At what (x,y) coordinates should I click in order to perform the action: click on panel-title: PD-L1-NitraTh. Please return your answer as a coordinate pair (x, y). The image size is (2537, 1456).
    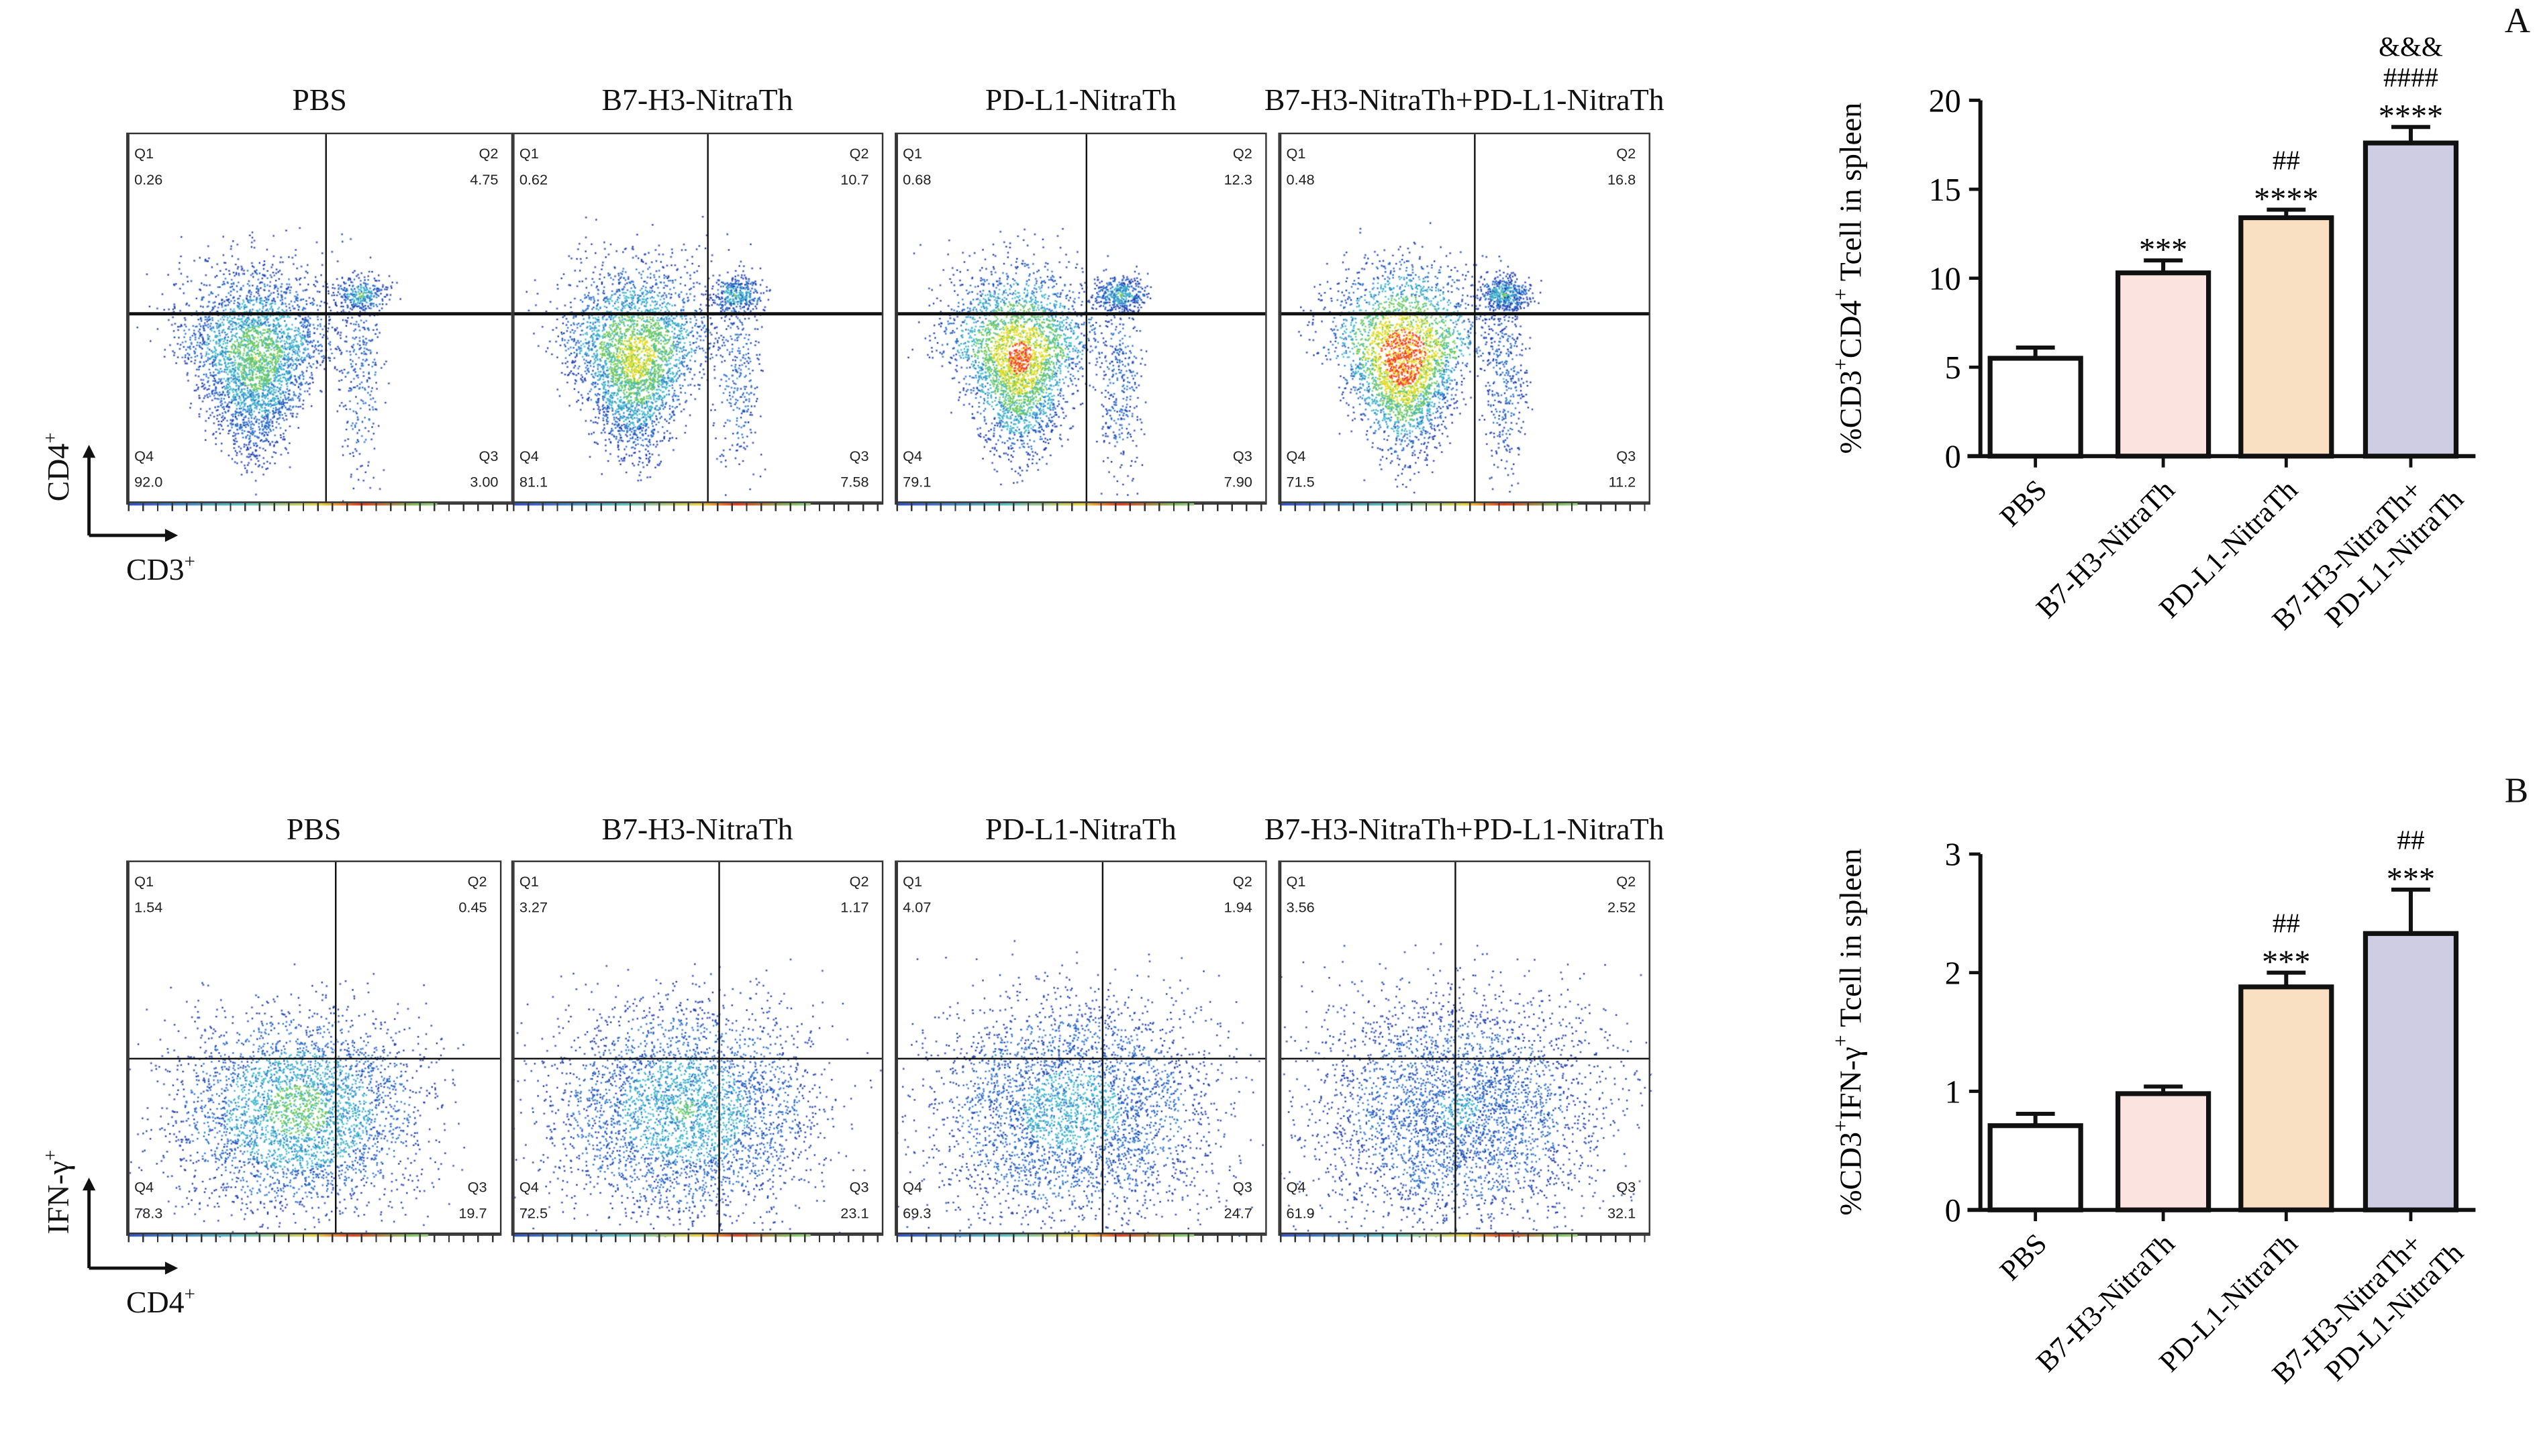
    Looking at the image, I should click on (1081, 831).